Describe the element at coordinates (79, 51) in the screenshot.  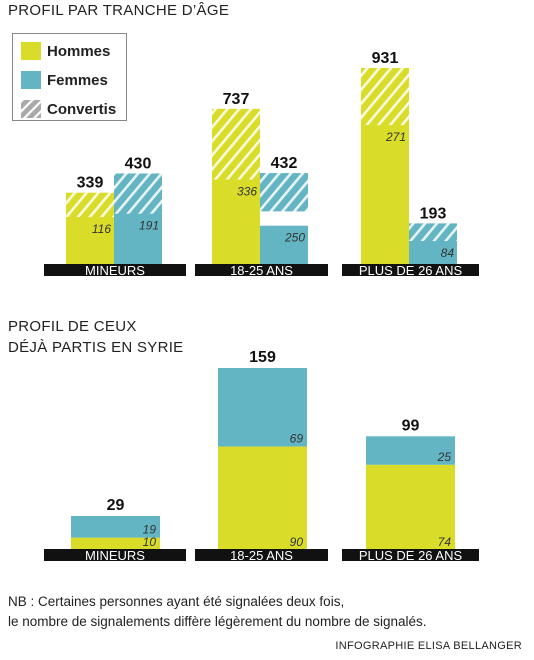
I see `legend-label-hommes: Hommes` at that location.